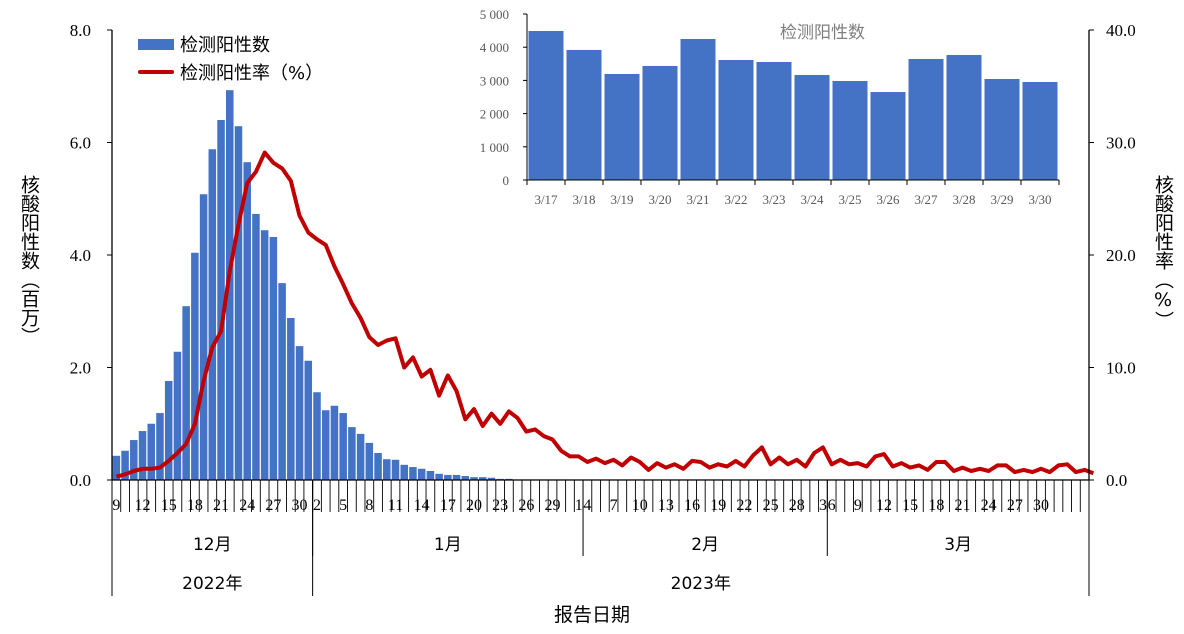 Image resolution: width=1184 pixels, height=634 pixels. What do you see at coordinates (343, 505) in the screenshot?
I see `x-tick-label: 5` at bounding box center [343, 505].